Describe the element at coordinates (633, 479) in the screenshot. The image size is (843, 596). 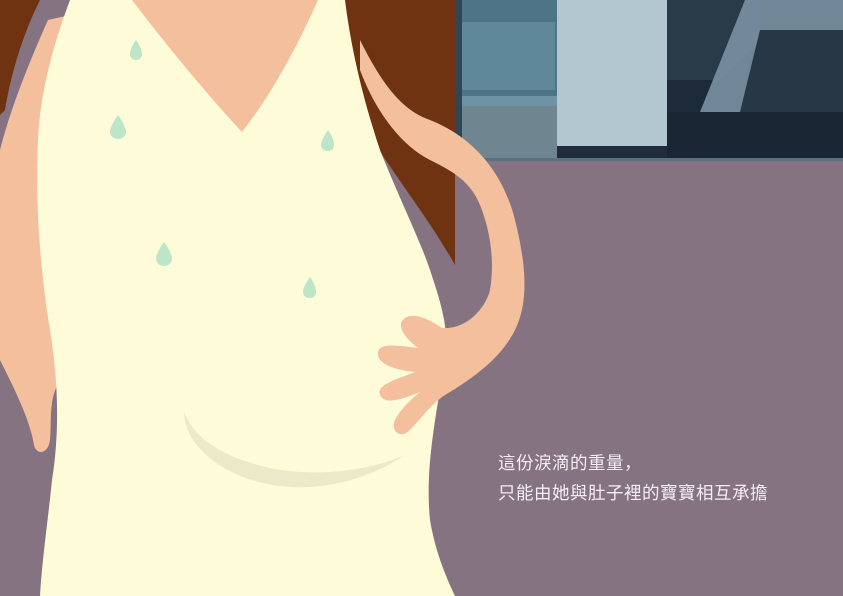
I see `caption-text: 這份淚滴的重量， 只能由她與肚子裡的寶寶相互承擔` at that location.